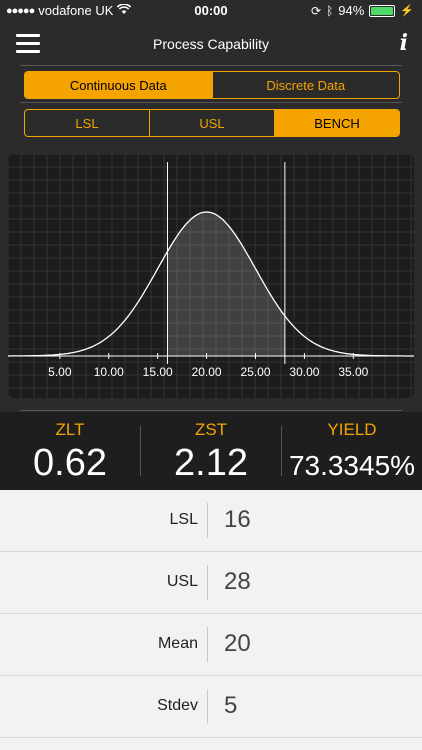 This screenshot has height=750, width=422. I want to click on x-tick-label: 30.00, so click(304, 372).